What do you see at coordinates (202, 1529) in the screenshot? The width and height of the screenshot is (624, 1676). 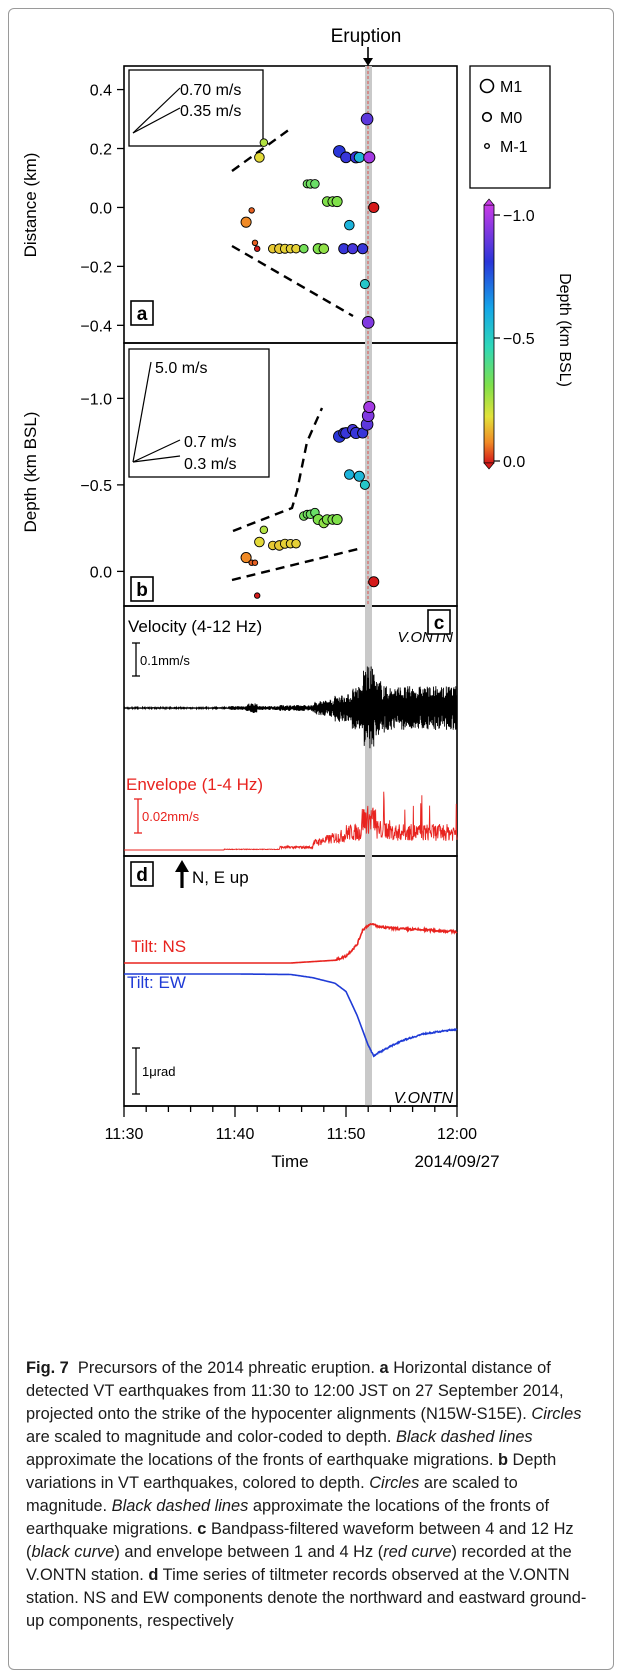 I see `caption-c-label: c` at bounding box center [202, 1529].